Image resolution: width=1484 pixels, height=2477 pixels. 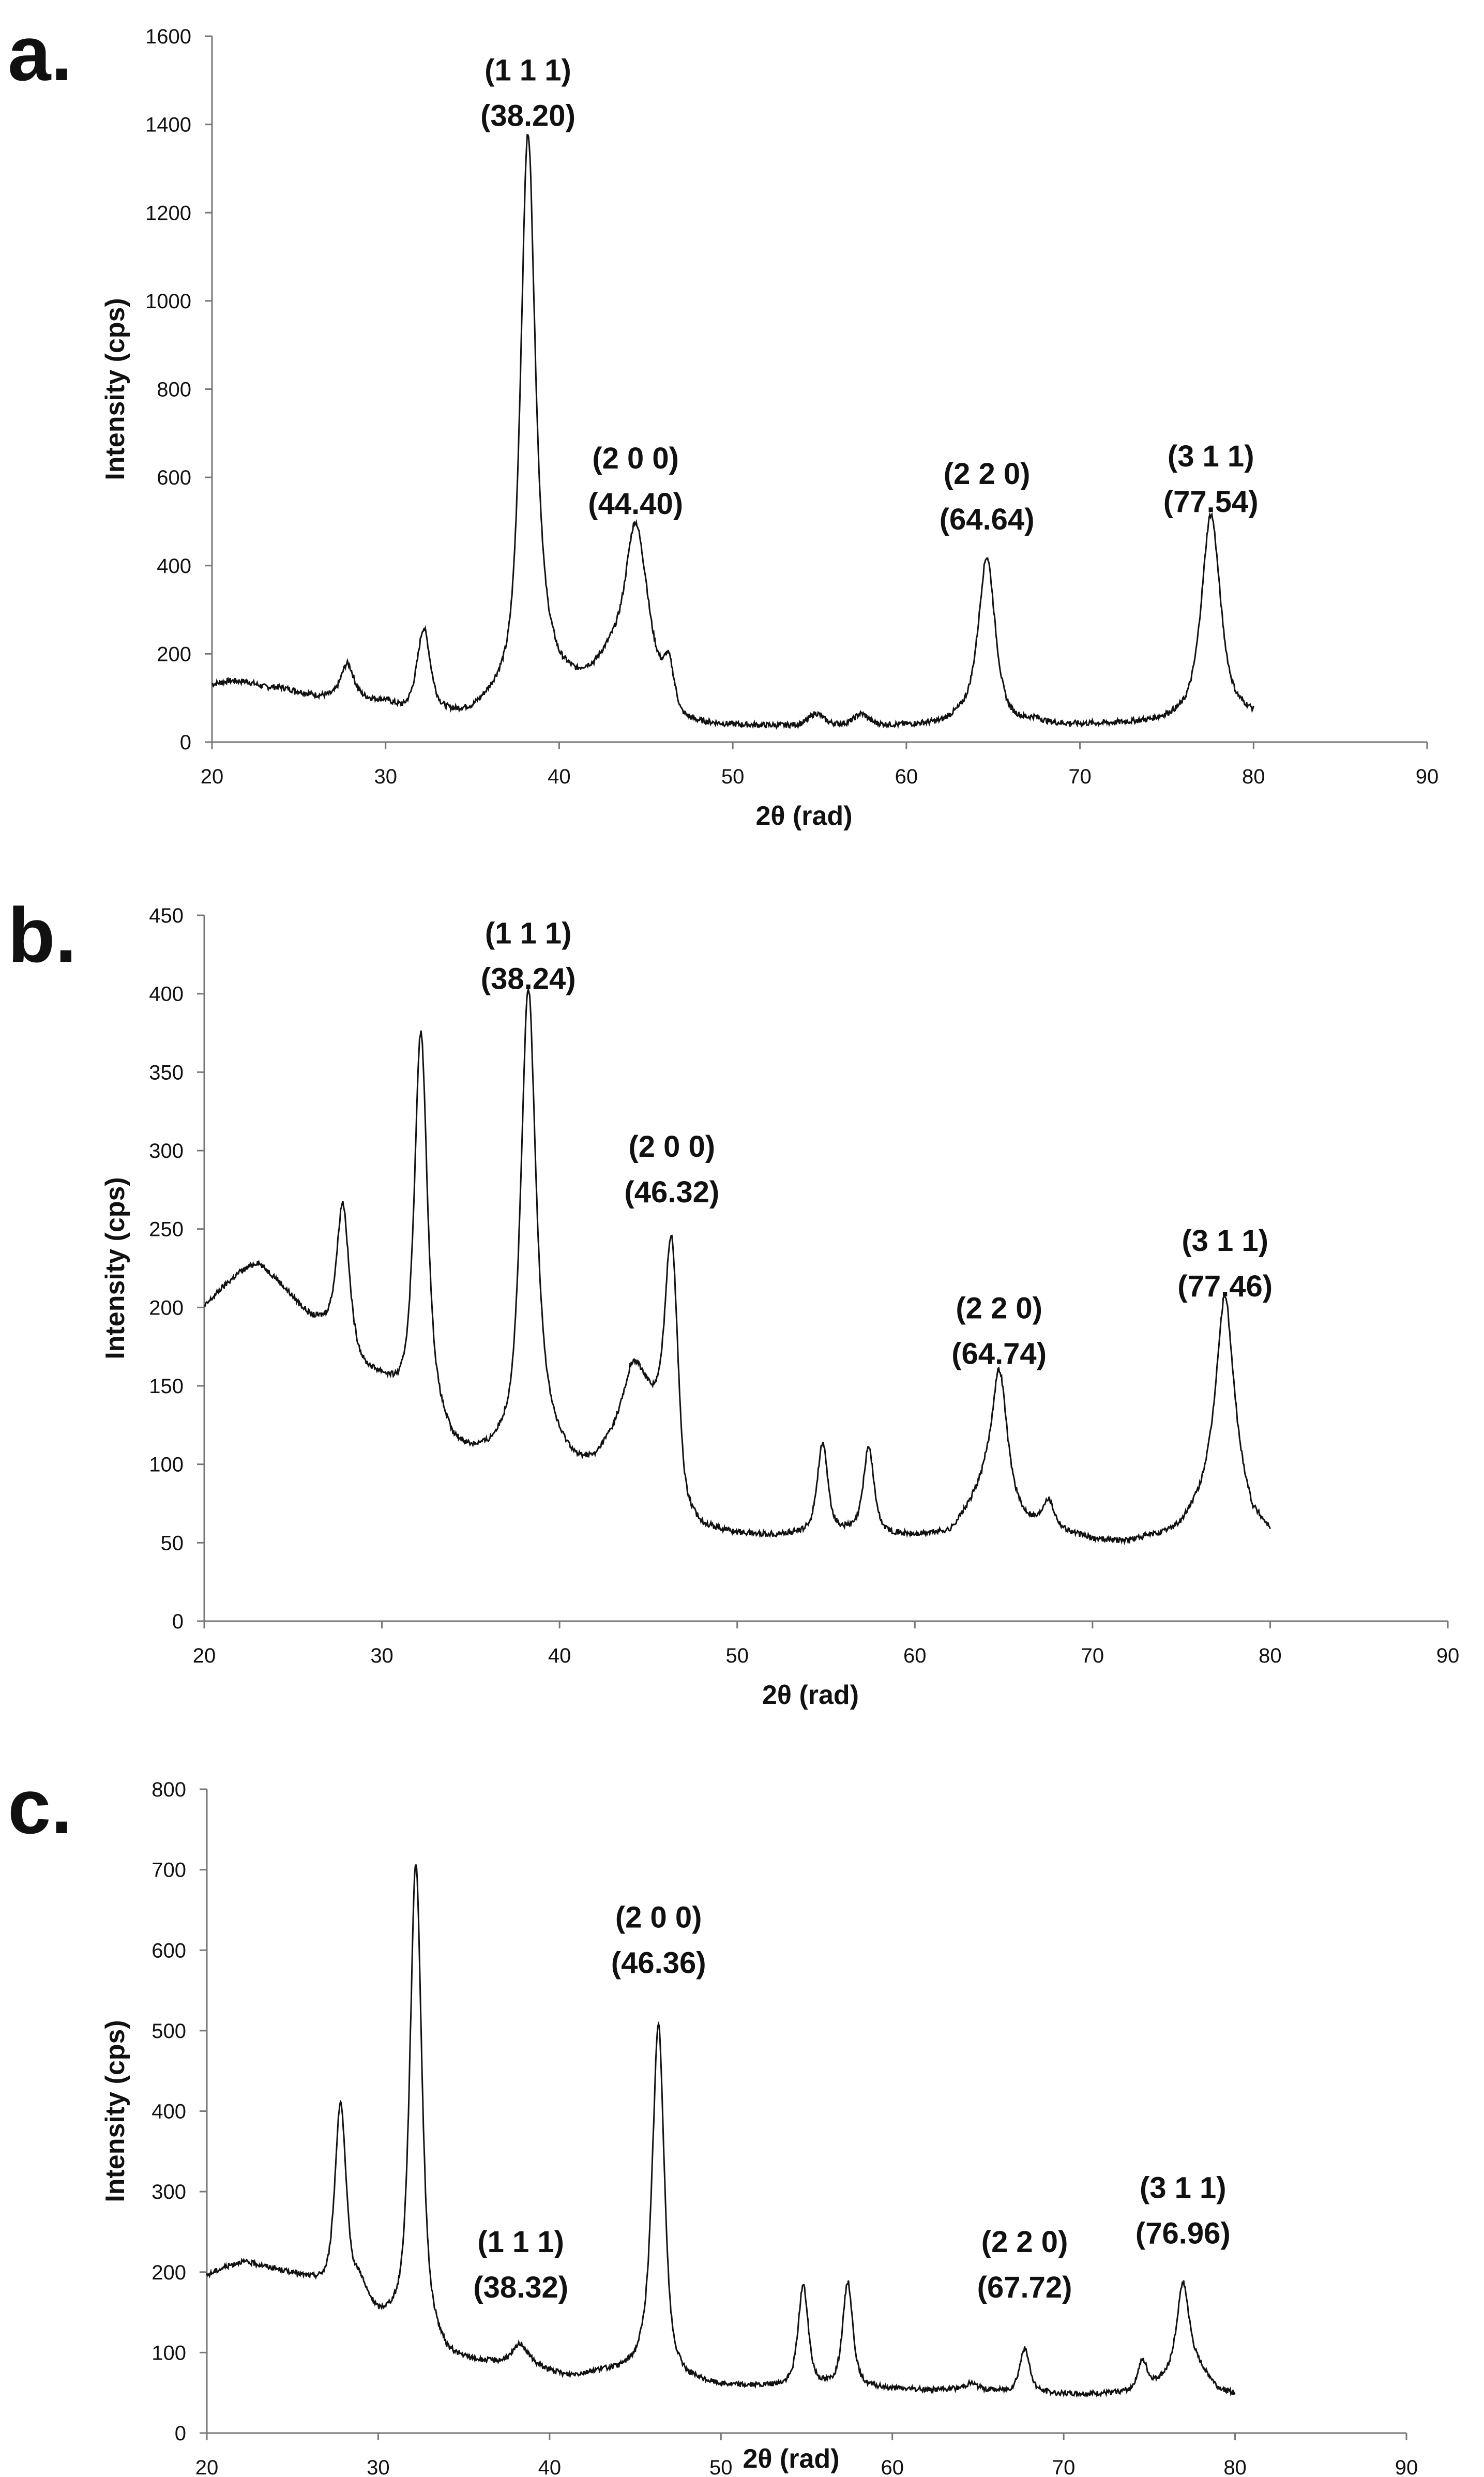 I want to click on y-tick-label: 1600, so click(x=168, y=36).